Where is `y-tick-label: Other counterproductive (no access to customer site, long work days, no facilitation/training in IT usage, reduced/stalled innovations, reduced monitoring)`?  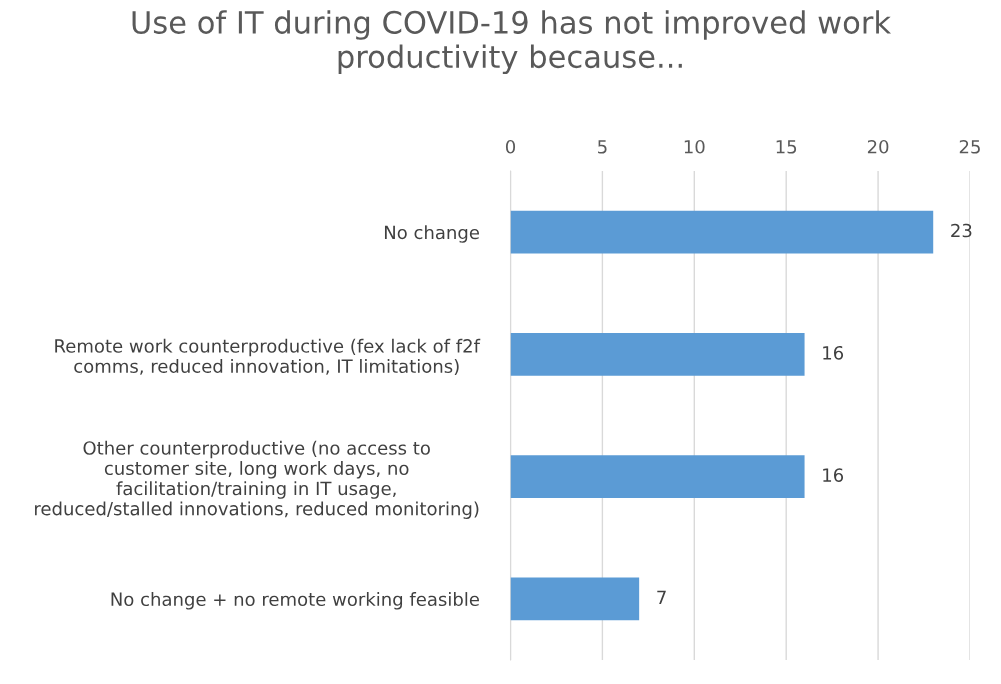
y-tick-label: Other counterproductive (no access to customer site, long work days, no facilitation/training in IT usage, reduced/stalled innovations, reduced monitoring) is located at coordinates (257, 479).